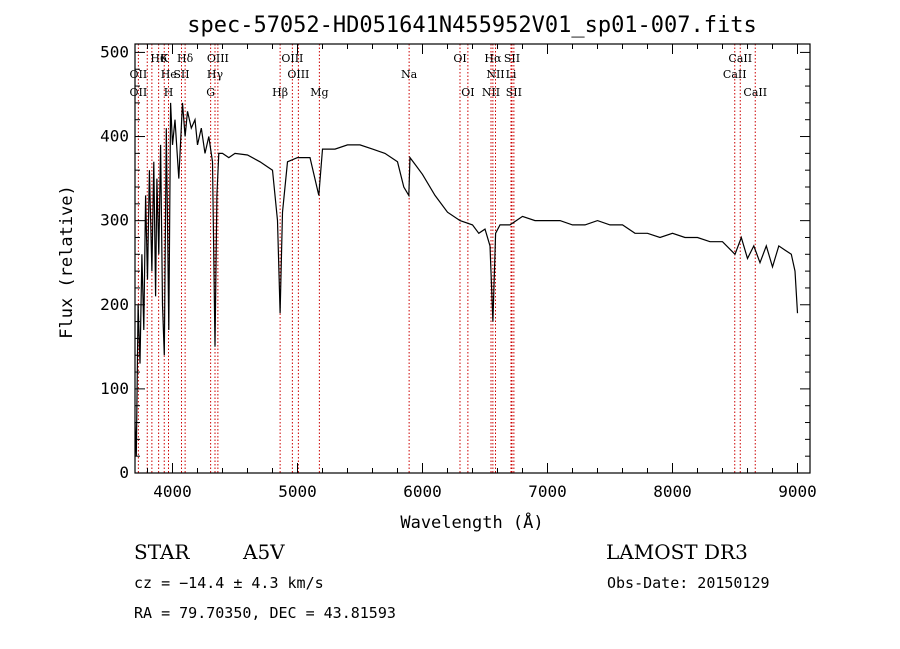 The height and width of the screenshot is (649, 900). Describe the element at coordinates (158, 58) in the screenshot. I see `spectral-line-label: H6` at that location.